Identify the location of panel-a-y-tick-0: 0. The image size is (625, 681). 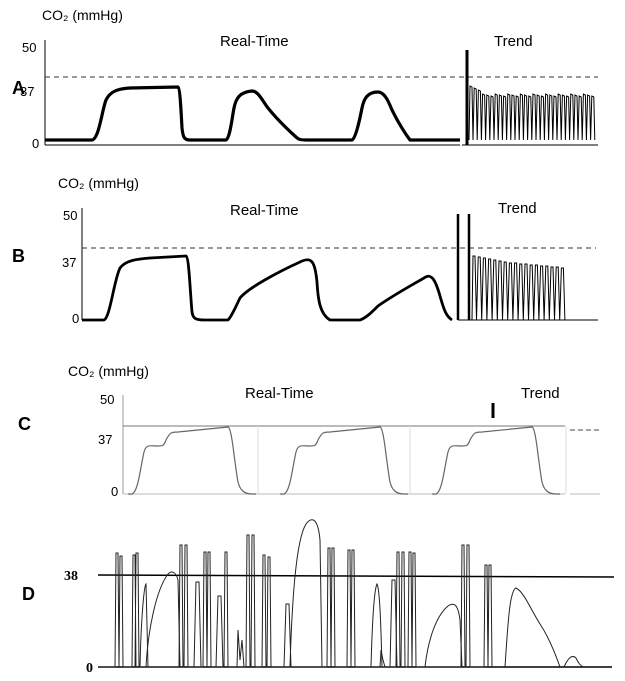
(35, 143).